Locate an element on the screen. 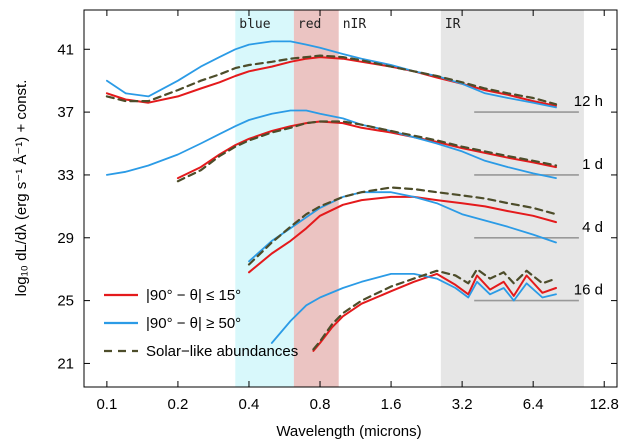 Image resolution: width=641 pixels, height=445 pixels. band-label-group: blue red nIR IR is located at coordinates (349, 24).